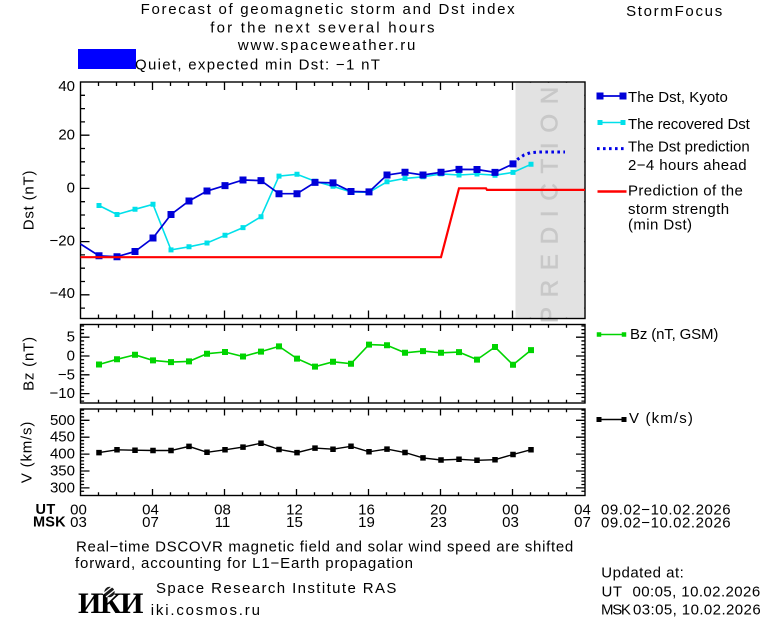 The image size is (760, 620). What do you see at coordinates (62, 454) in the screenshot?
I see `svg-text: 400` at bounding box center [62, 454].